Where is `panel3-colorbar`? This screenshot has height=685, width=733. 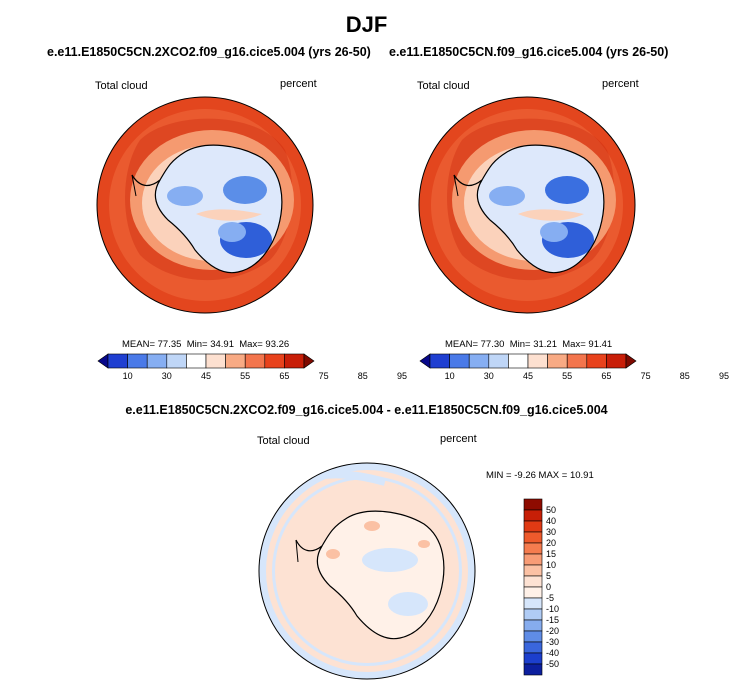 panel3-colorbar is located at coordinates (533, 587).